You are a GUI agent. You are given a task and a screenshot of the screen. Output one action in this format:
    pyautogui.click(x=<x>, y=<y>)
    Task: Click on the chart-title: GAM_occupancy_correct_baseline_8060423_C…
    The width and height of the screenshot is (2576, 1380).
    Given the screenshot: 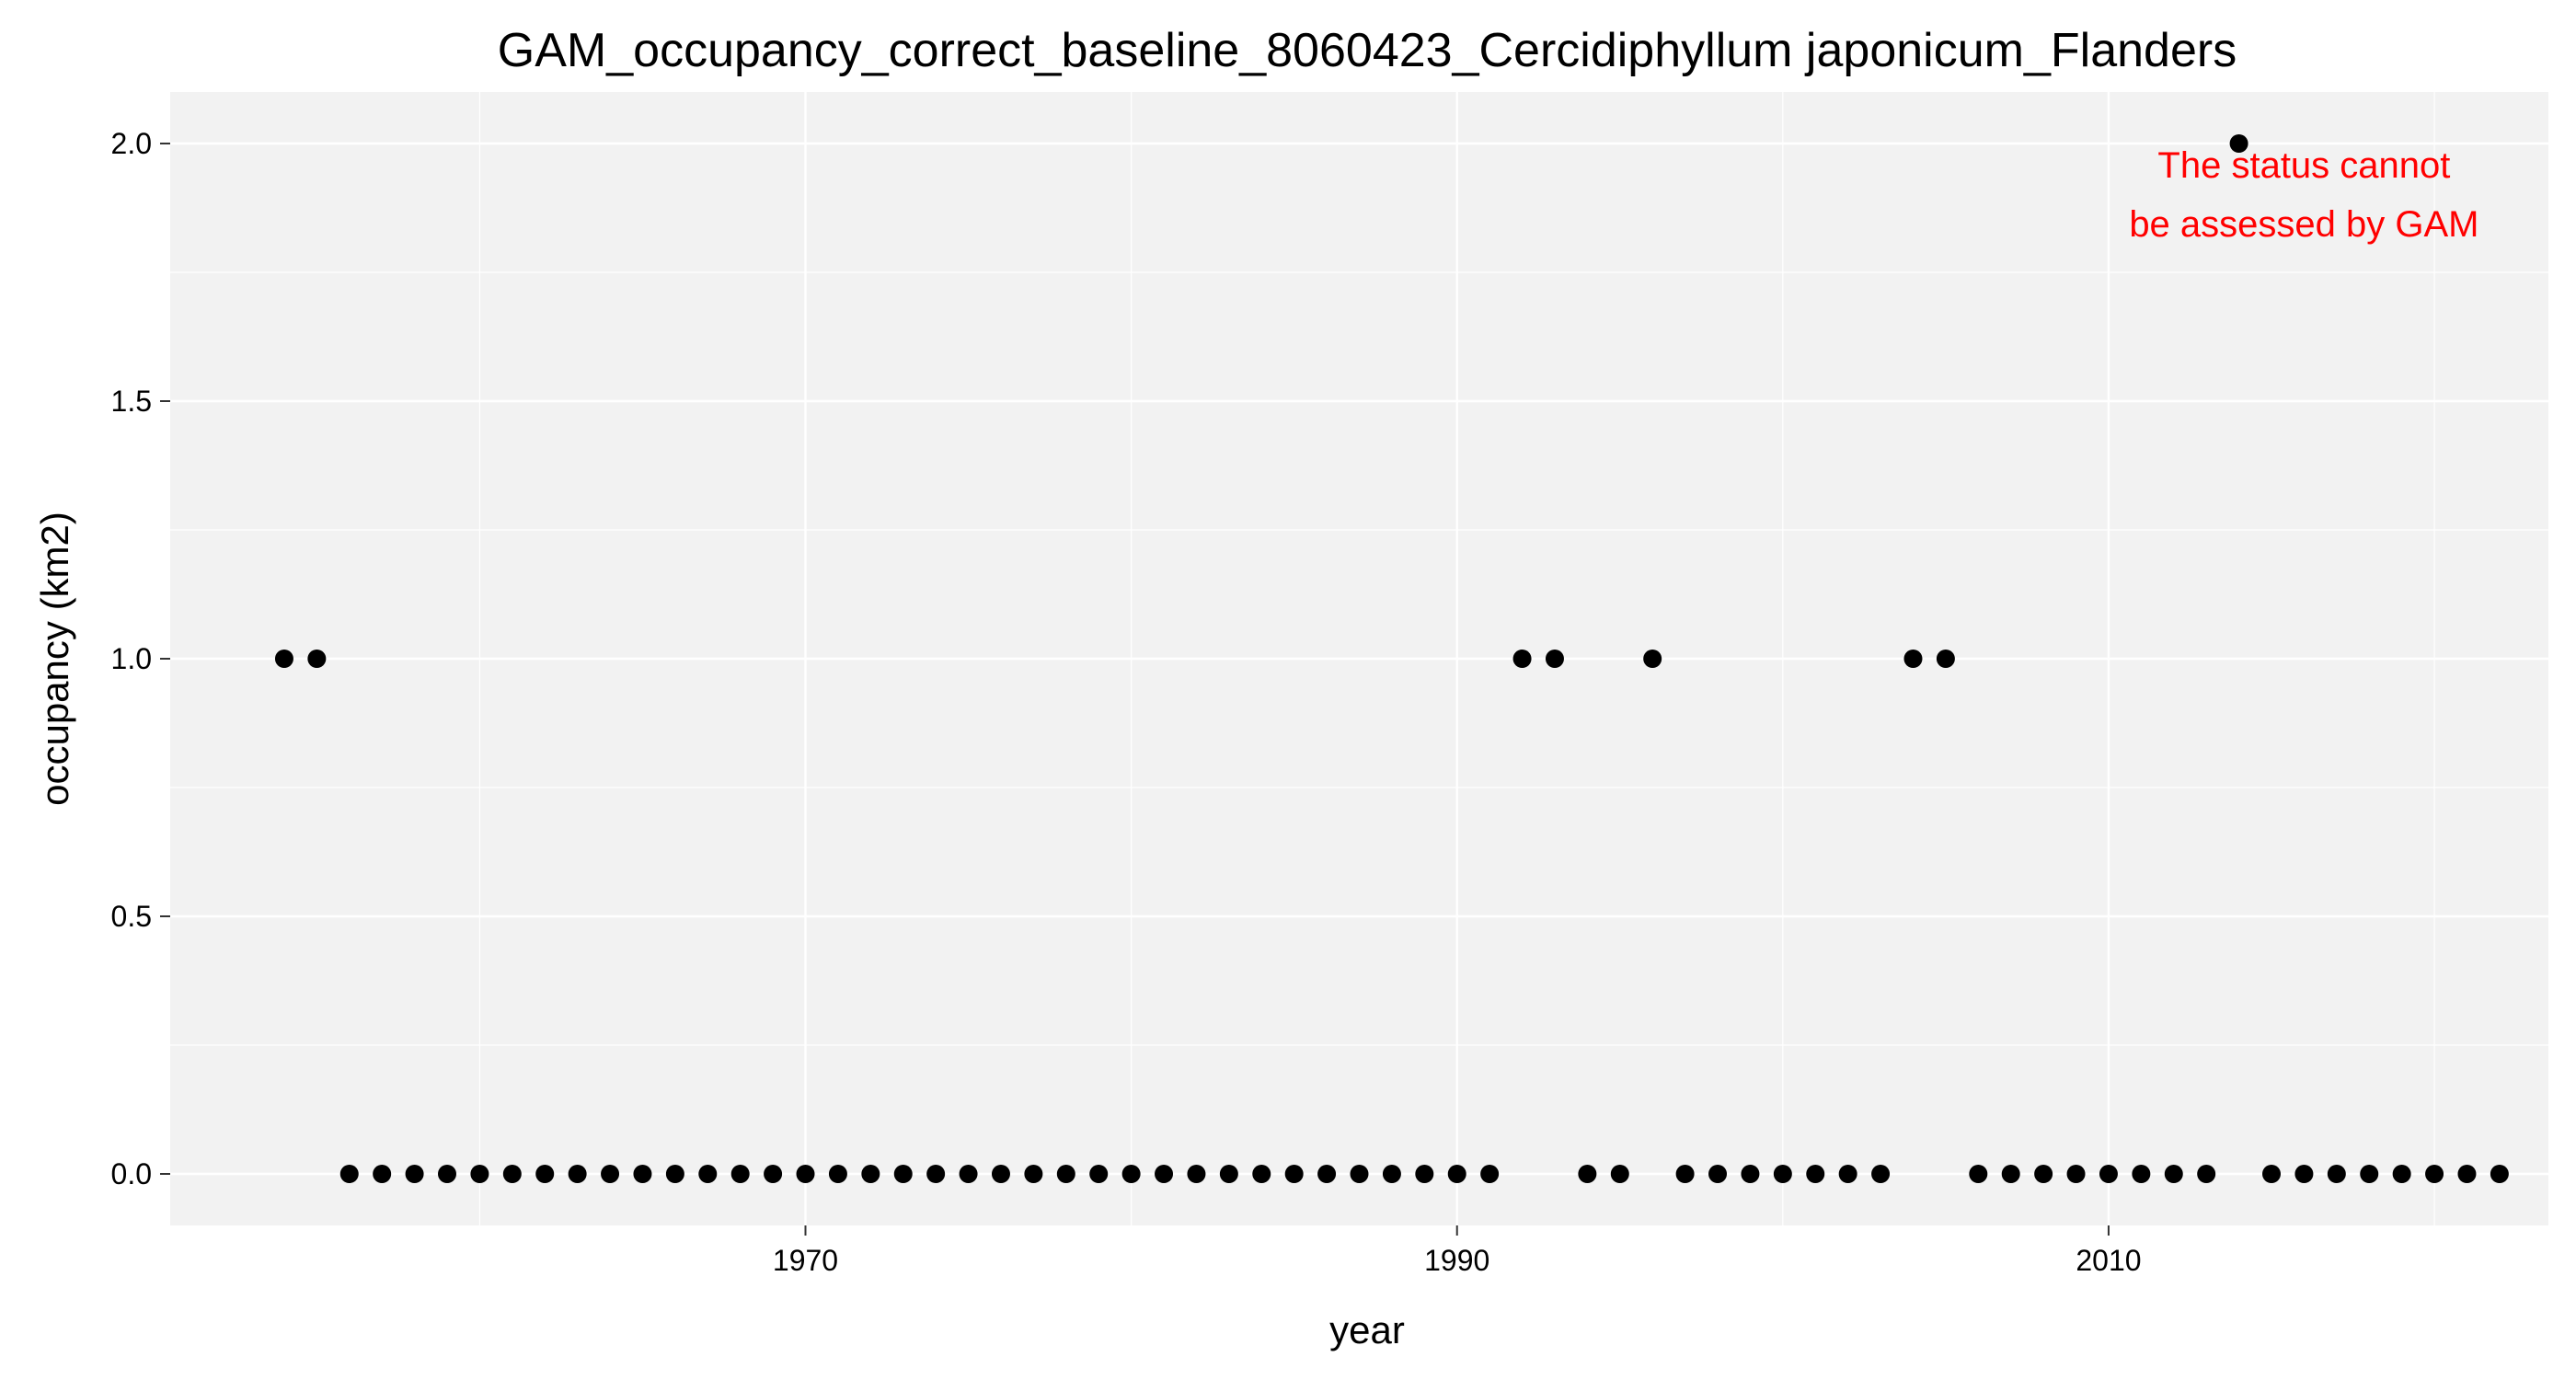 What is the action you would take?
    pyautogui.click(x=1367, y=50)
    